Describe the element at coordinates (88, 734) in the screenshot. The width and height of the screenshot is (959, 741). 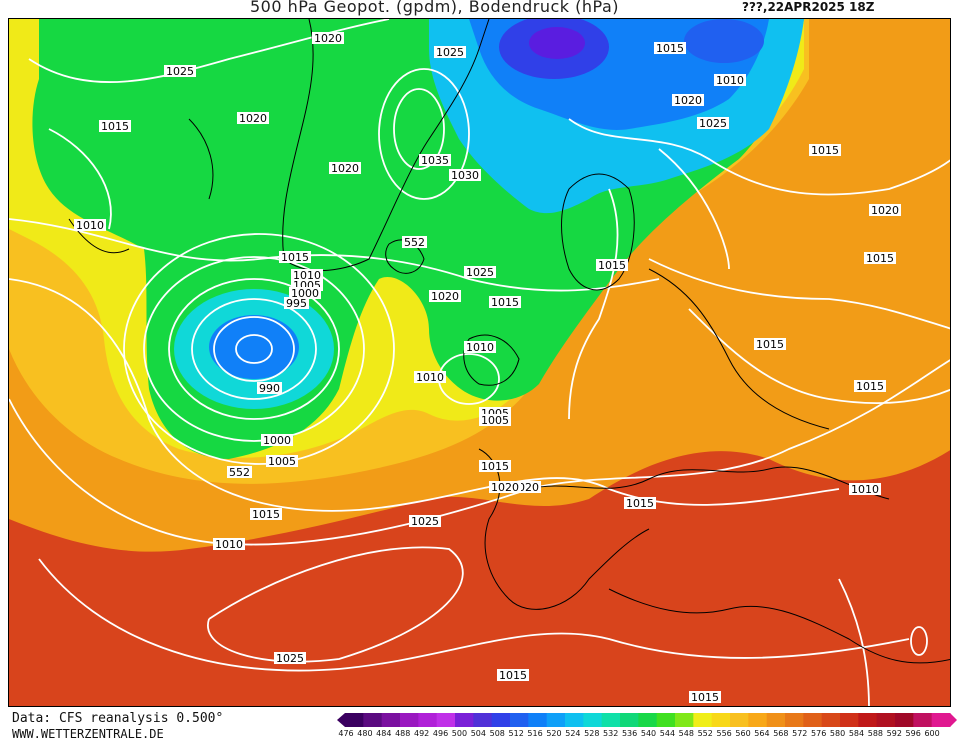
I see `website-credit: WWW.WETTERZENTRALE.DE` at that location.